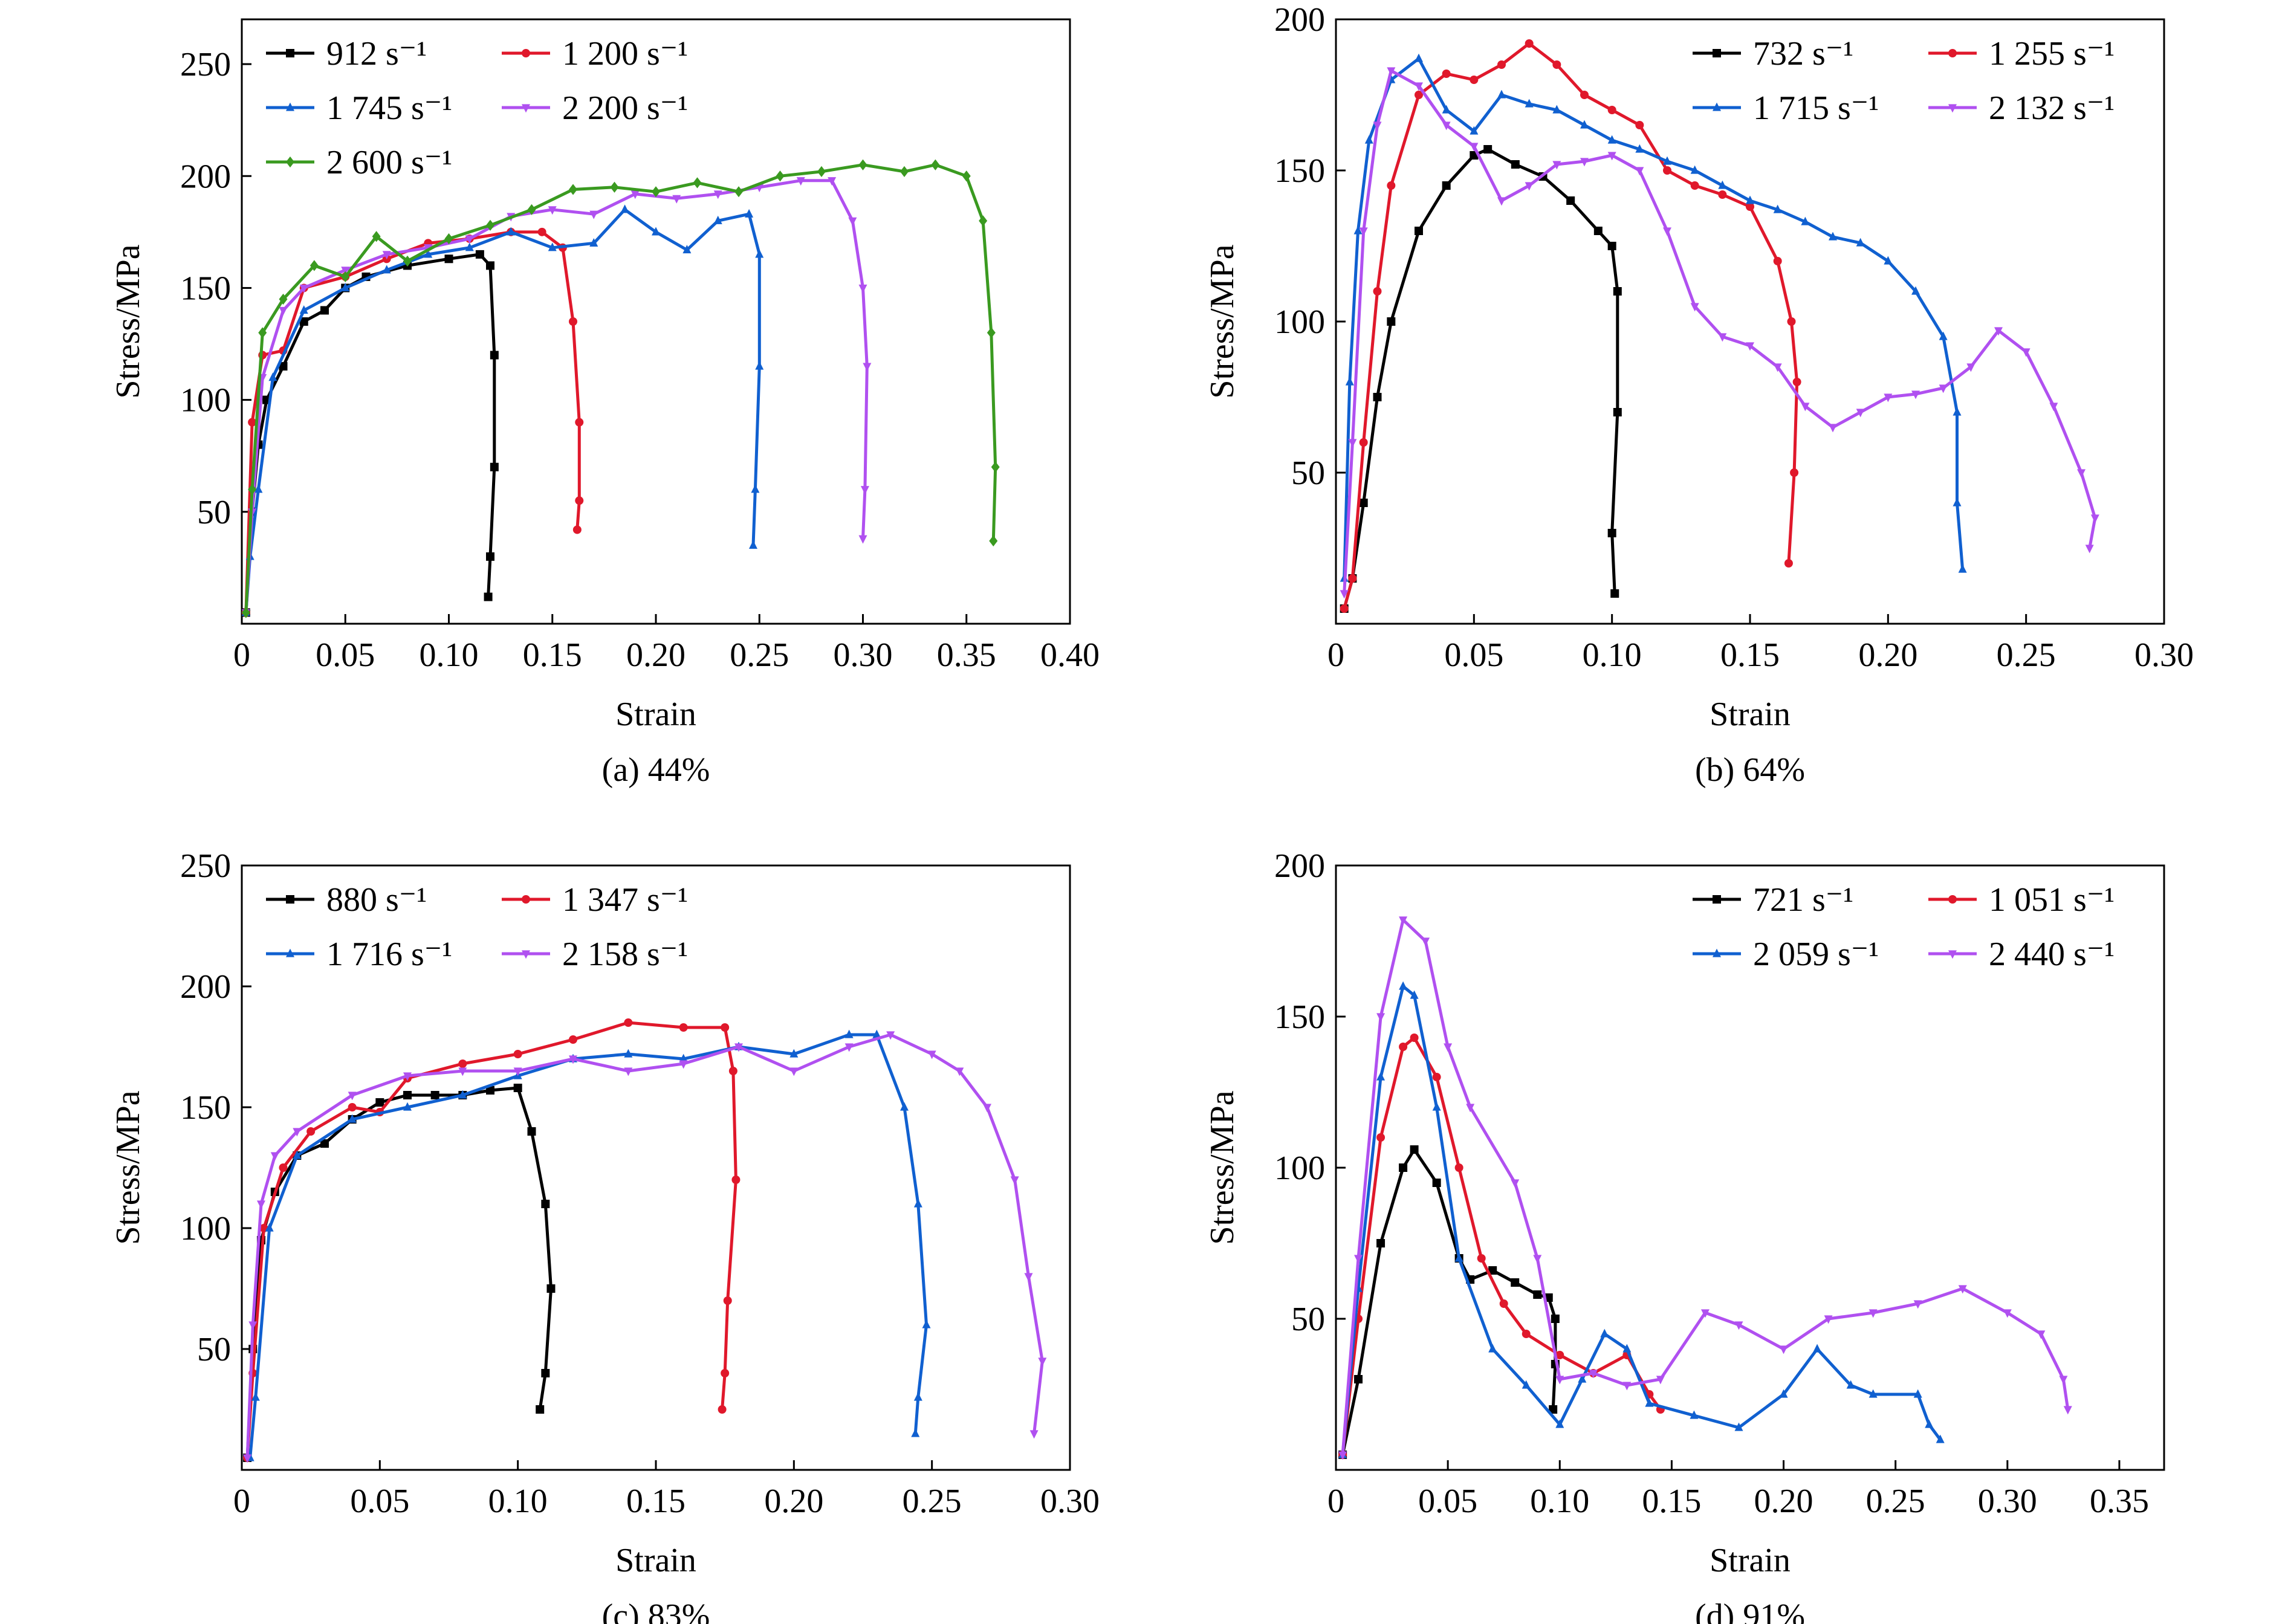 This screenshot has height=1624, width=2285. Describe the element at coordinates (205, 176) in the screenshot. I see `y-tick-label: 200` at that location.